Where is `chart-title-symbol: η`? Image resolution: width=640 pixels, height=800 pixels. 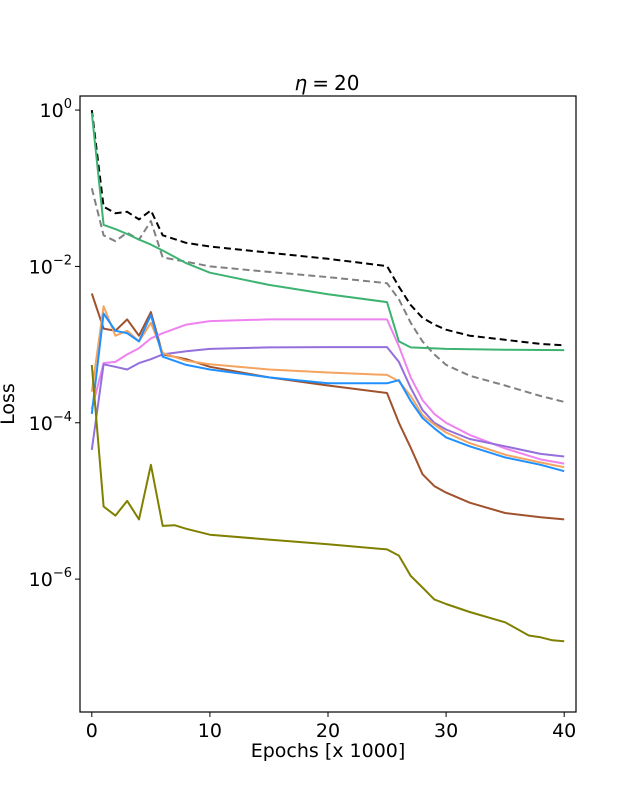
chart-title-symbol: η is located at coordinates (301, 83).